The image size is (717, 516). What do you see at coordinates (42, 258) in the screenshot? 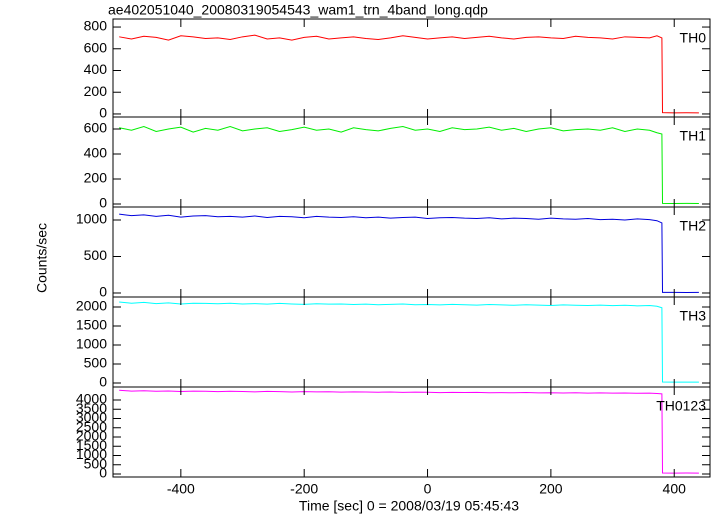
I see `y-axis-label: Counts/sec` at bounding box center [42, 258].